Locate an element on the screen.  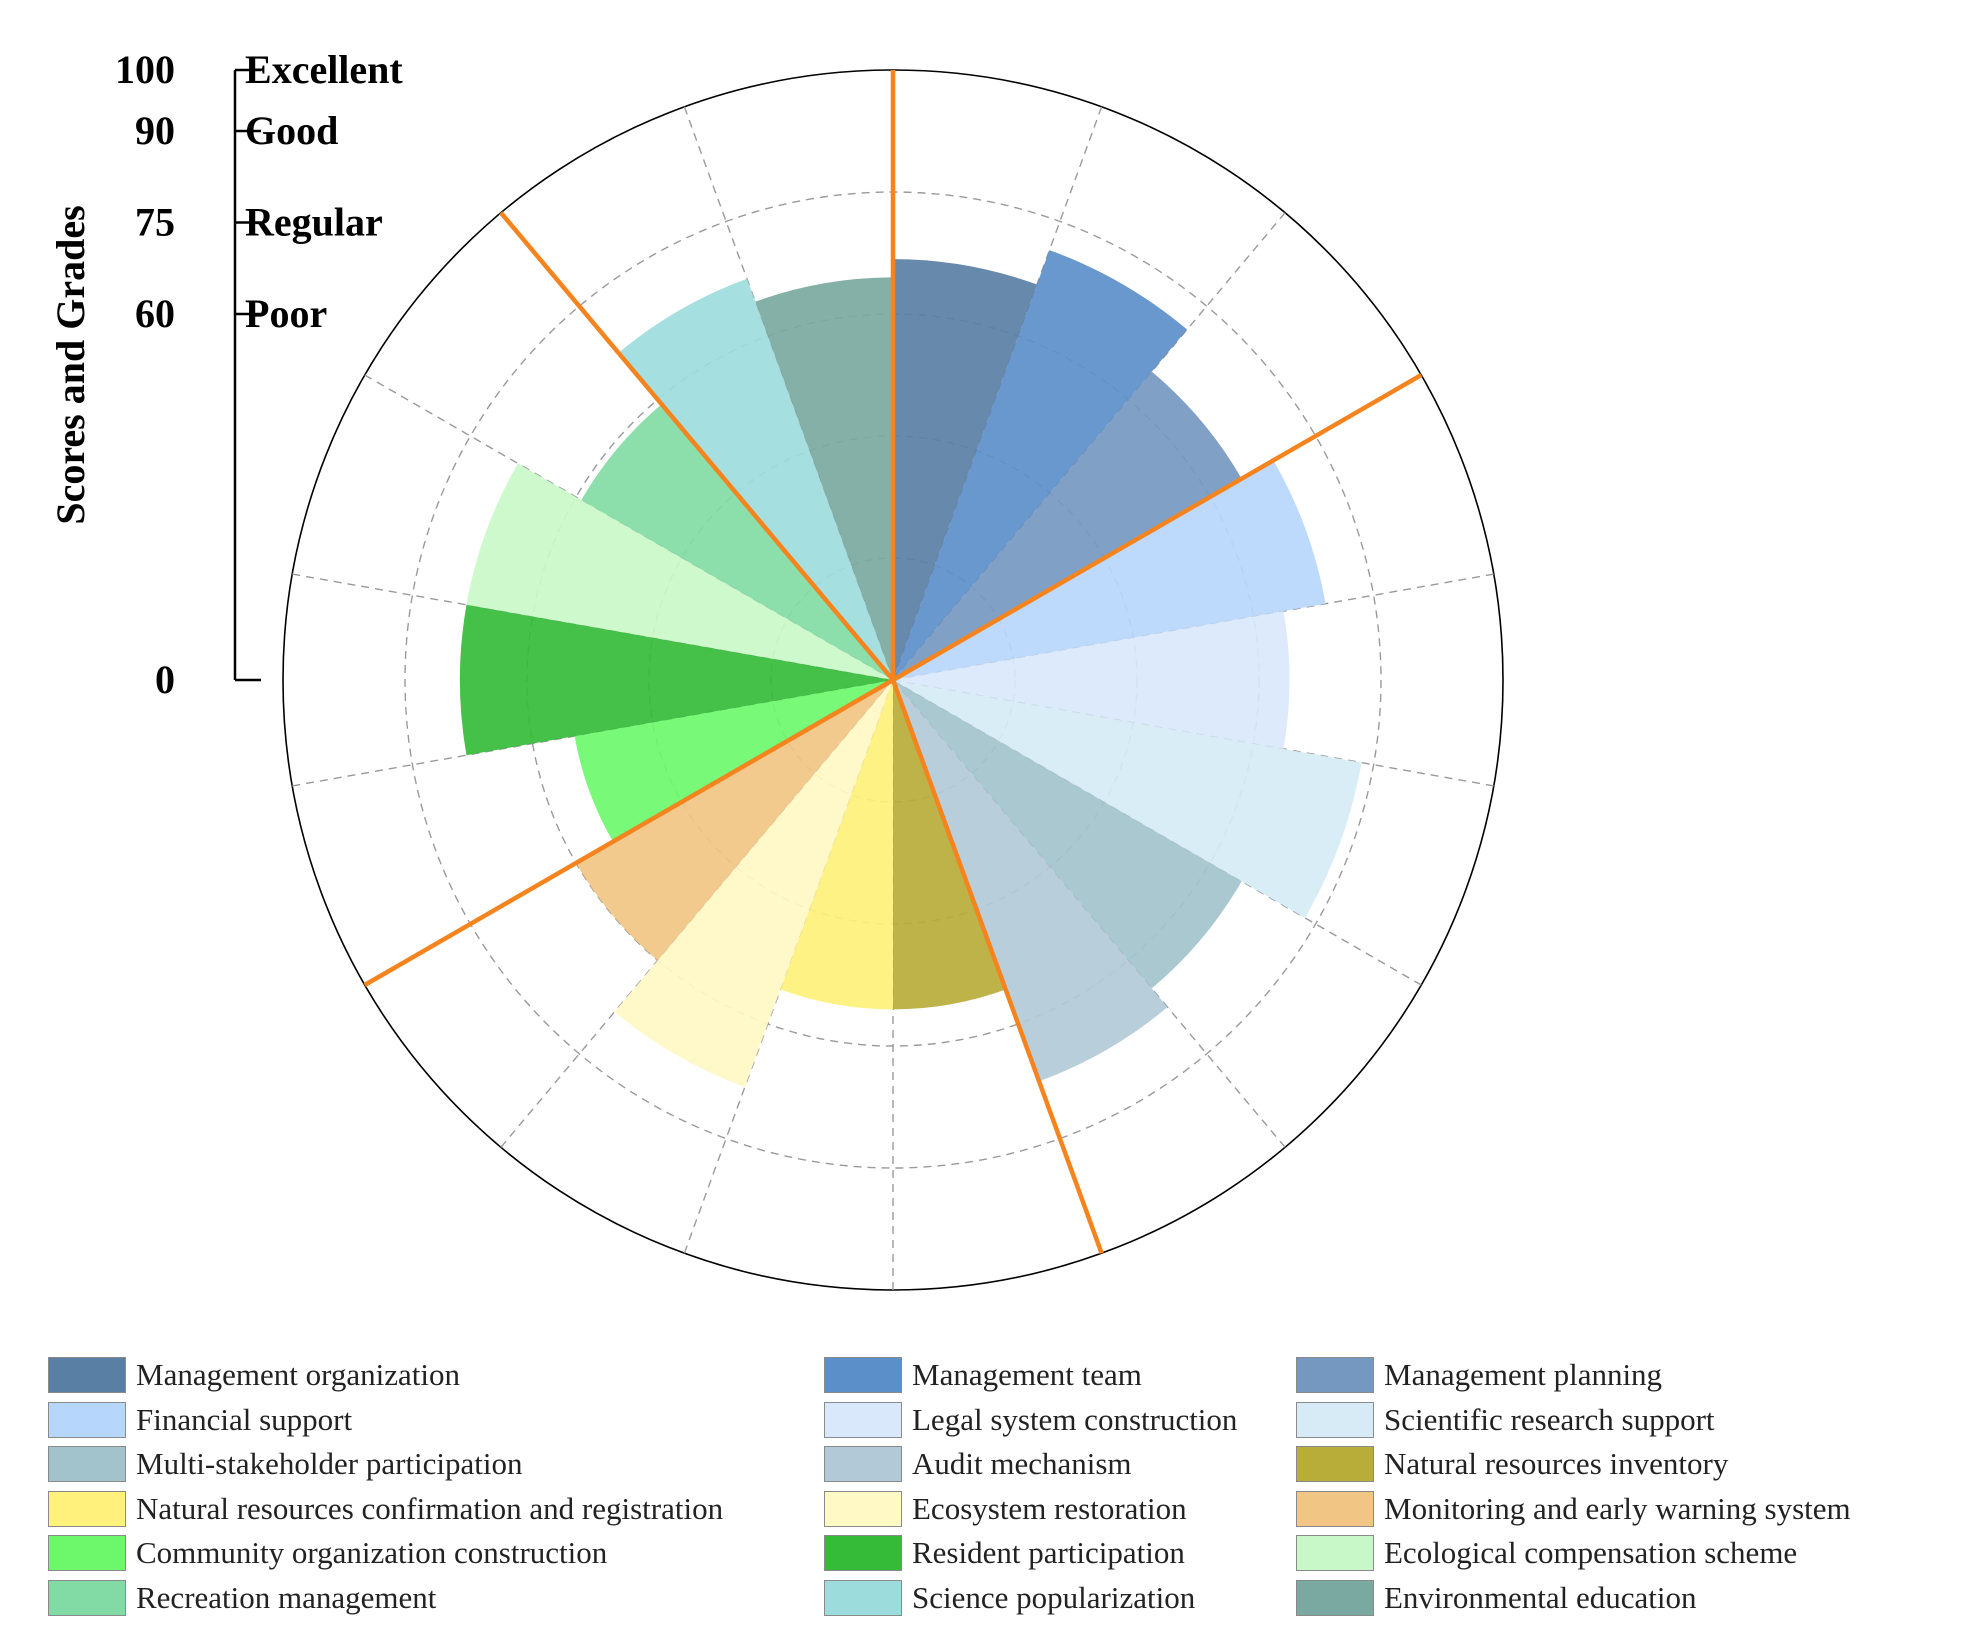
grade-label: Regular is located at coordinates (310, 222).